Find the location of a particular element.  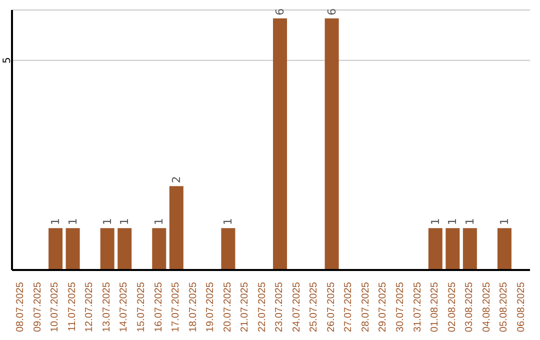

y-tick-label: 5 is located at coordinates (7, 60).